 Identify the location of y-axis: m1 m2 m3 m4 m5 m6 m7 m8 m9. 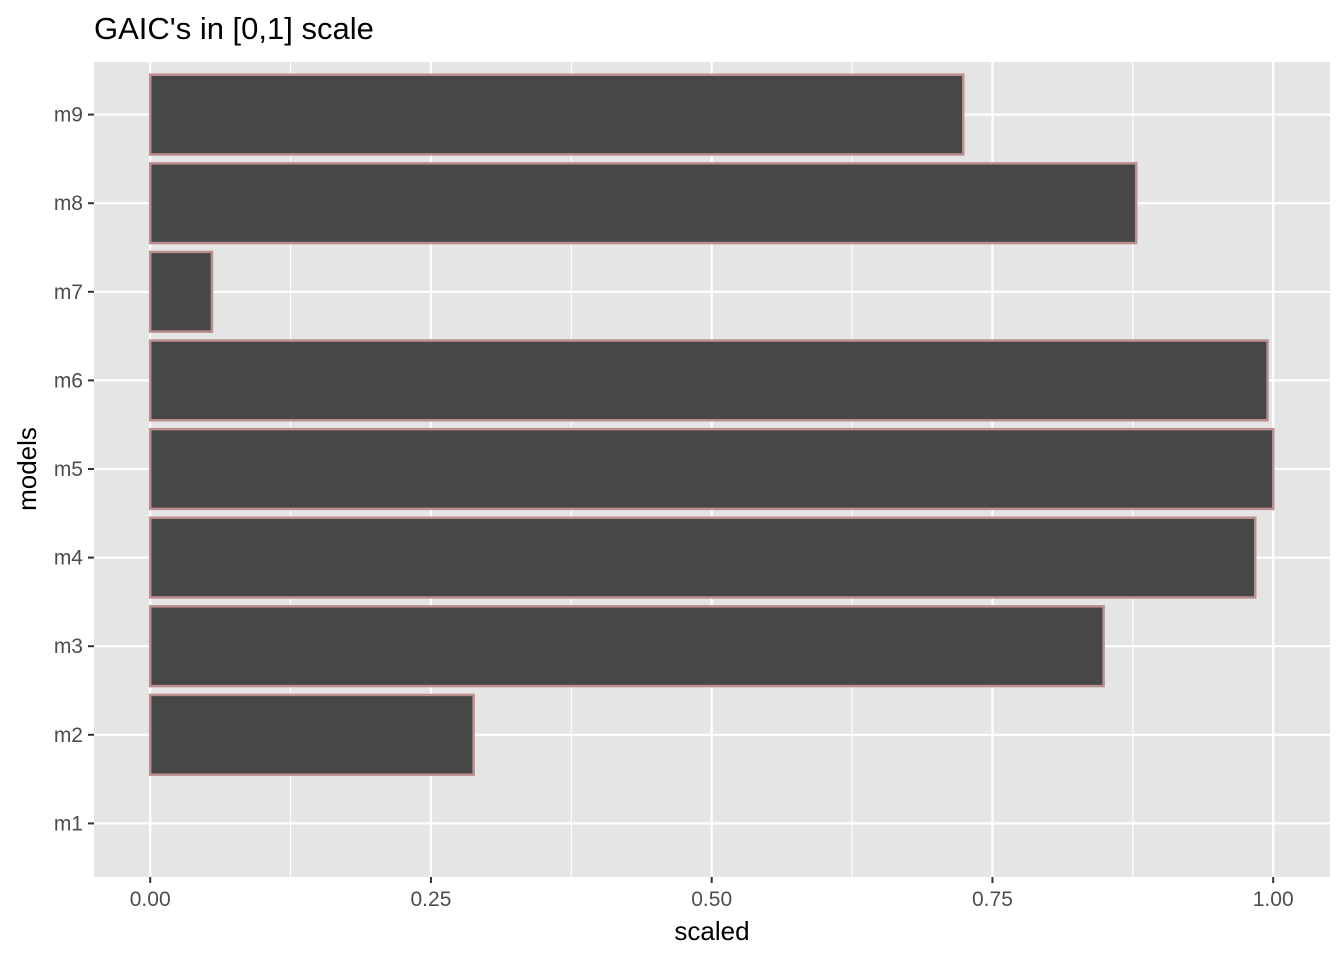
(74, 469).